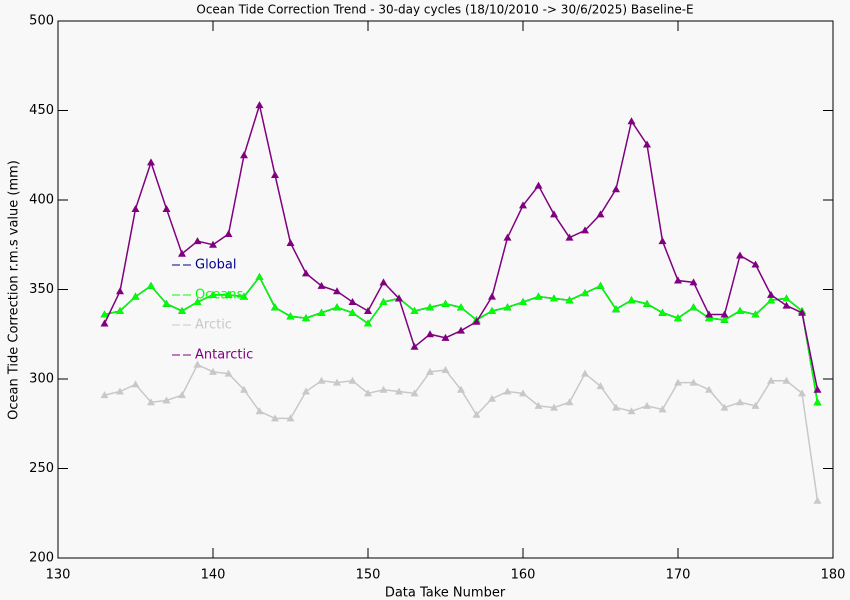  What do you see at coordinates (213, 575) in the screenshot?
I see `x-tick-label: 140` at bounding box center [213, 575].